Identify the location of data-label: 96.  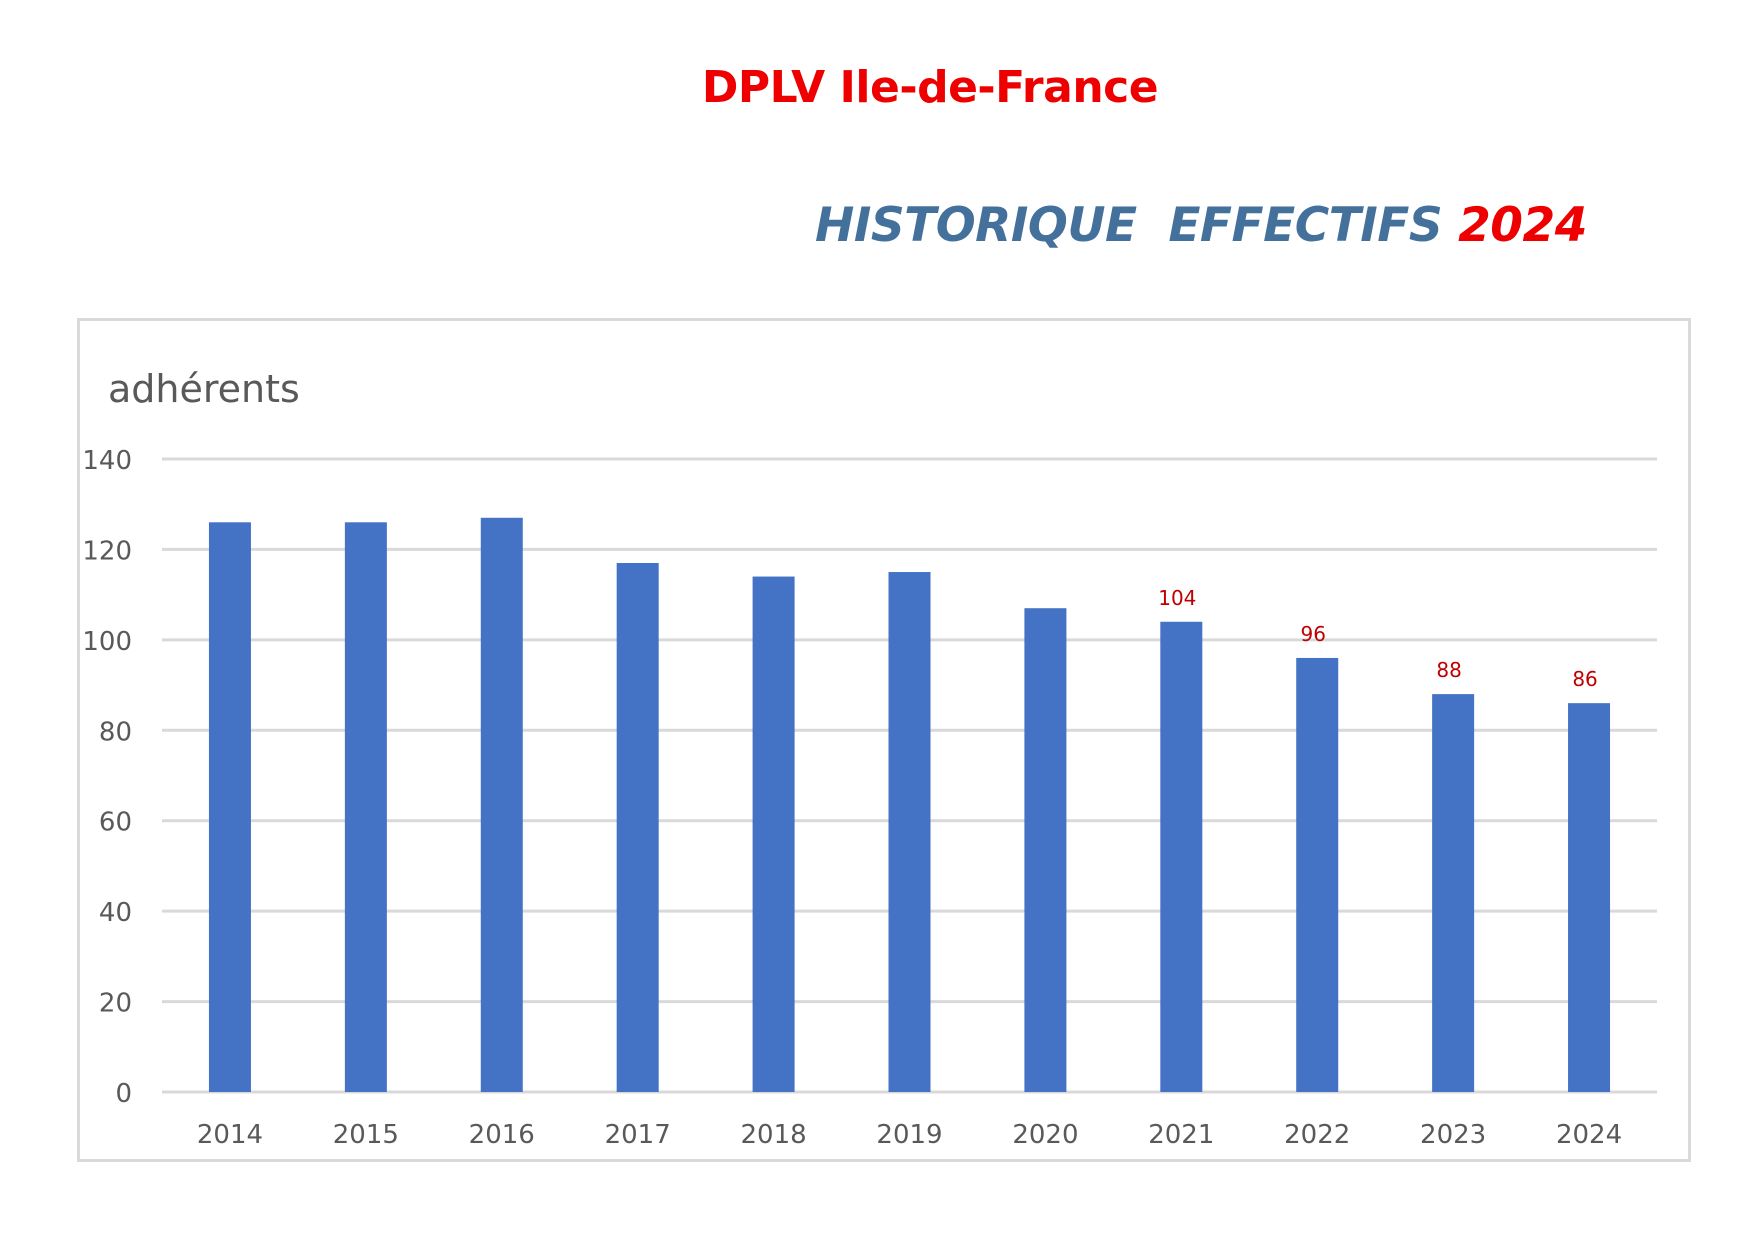
(1313, 634).